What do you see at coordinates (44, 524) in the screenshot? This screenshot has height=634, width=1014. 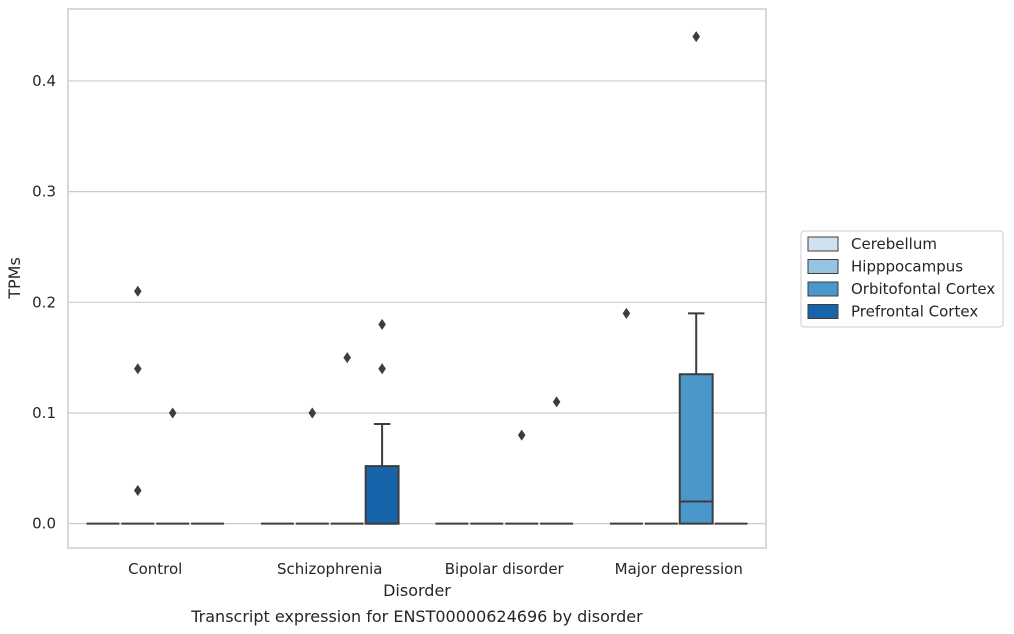 I see `y-tick-label: 0.0` at bounding box center [44, 524].